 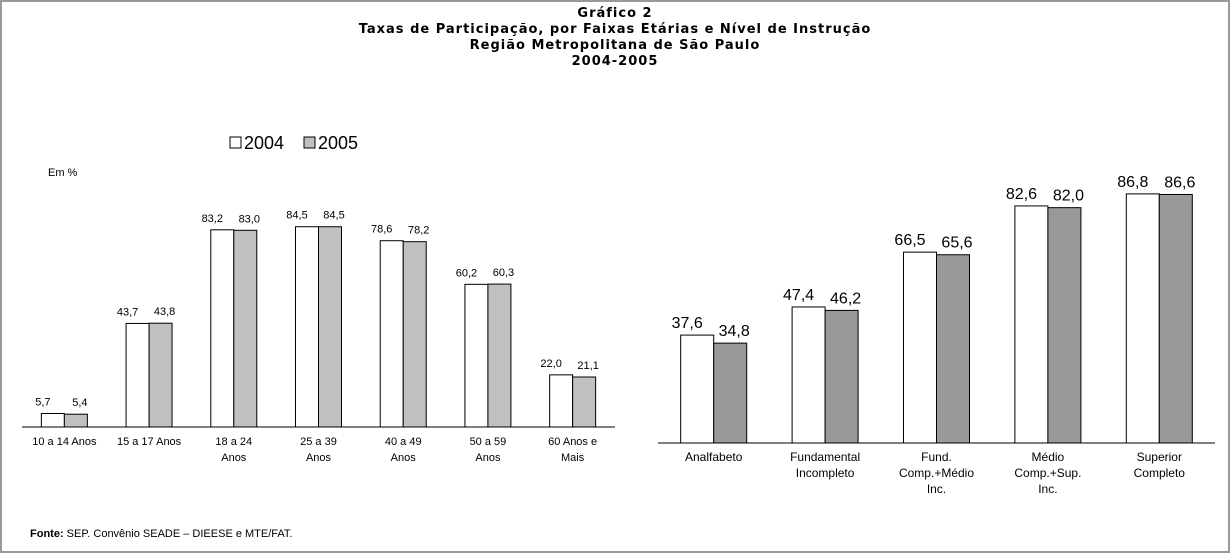 What do you see at coordinates (587, 366) in the screenshot?
I see `data-label: 21,1` at bounding box center [587, 366].